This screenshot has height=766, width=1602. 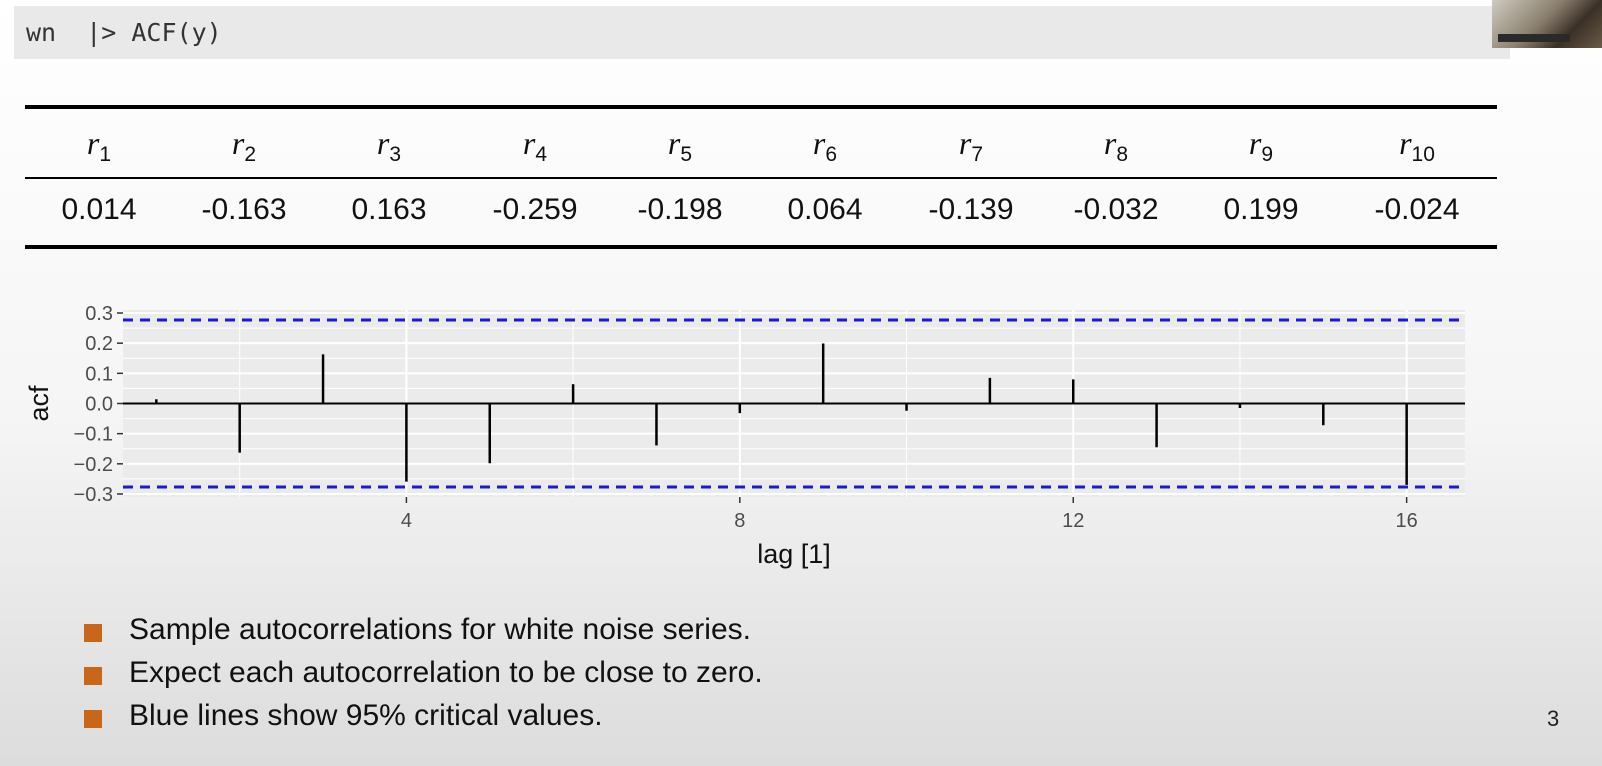 I want to click on y-tick-label: 0.2, so click(x=99, y=344).